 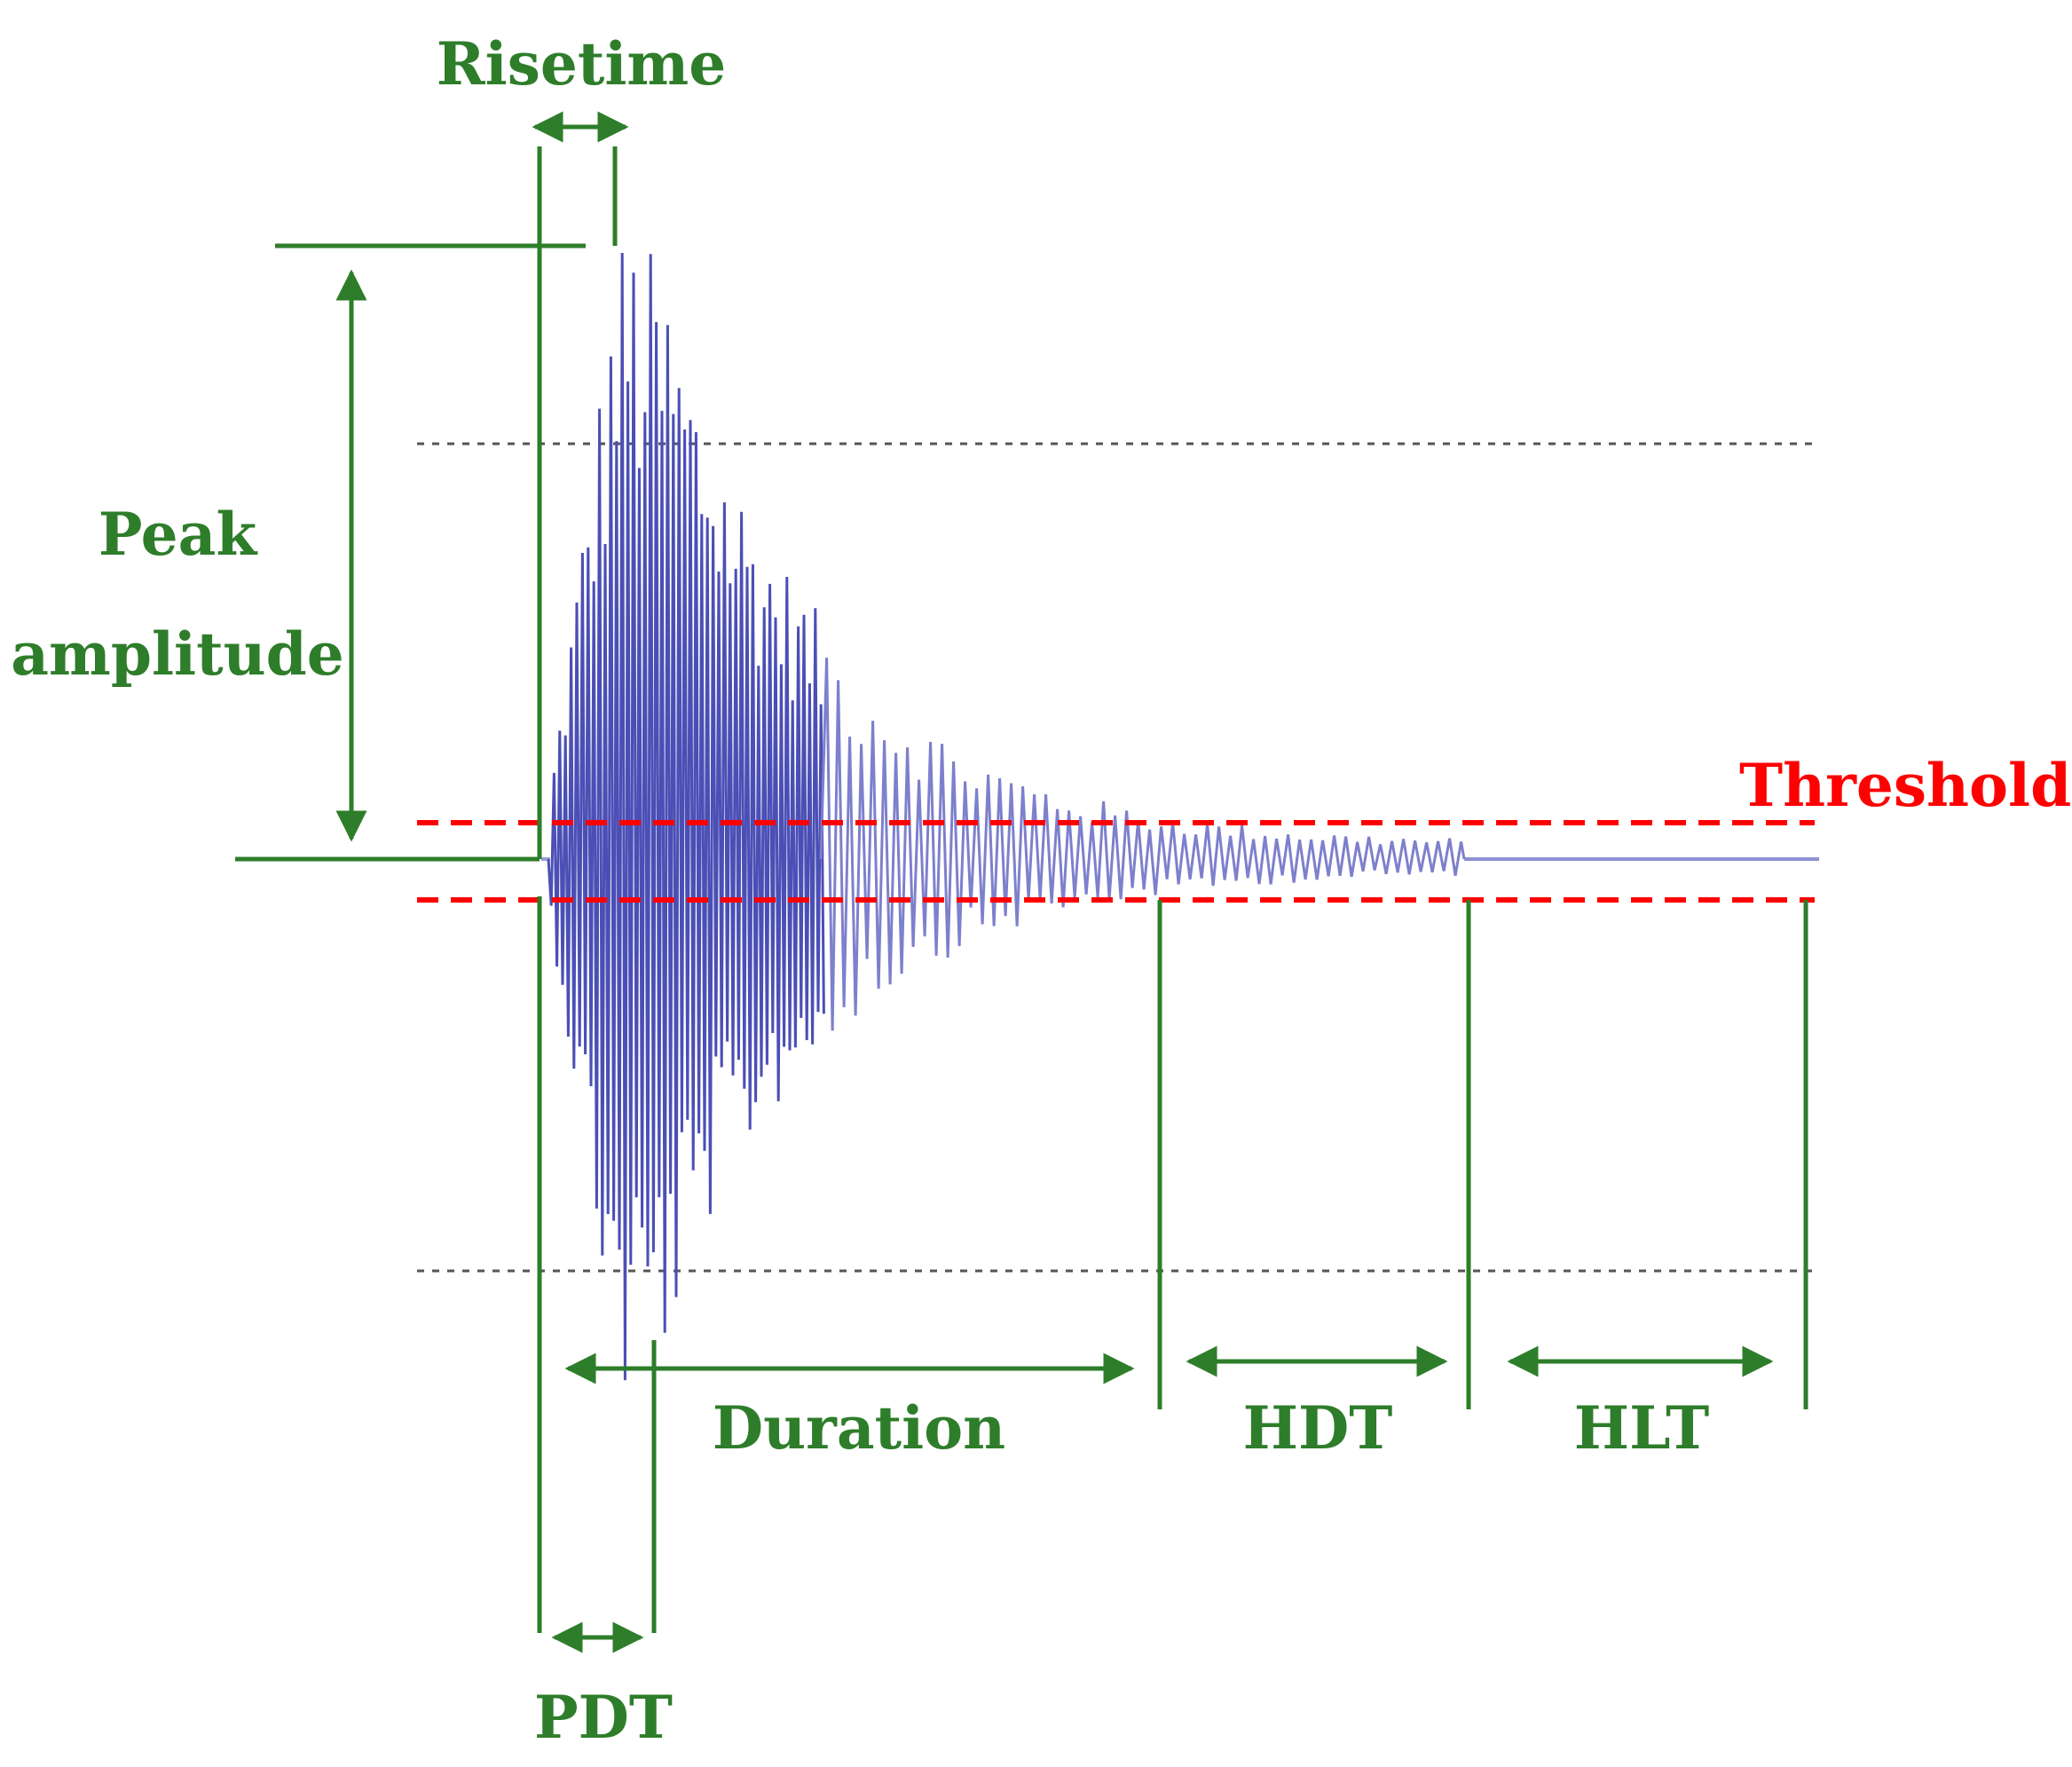 I want to click on threshold-label: Threshold, so click(x=1905, y=786).